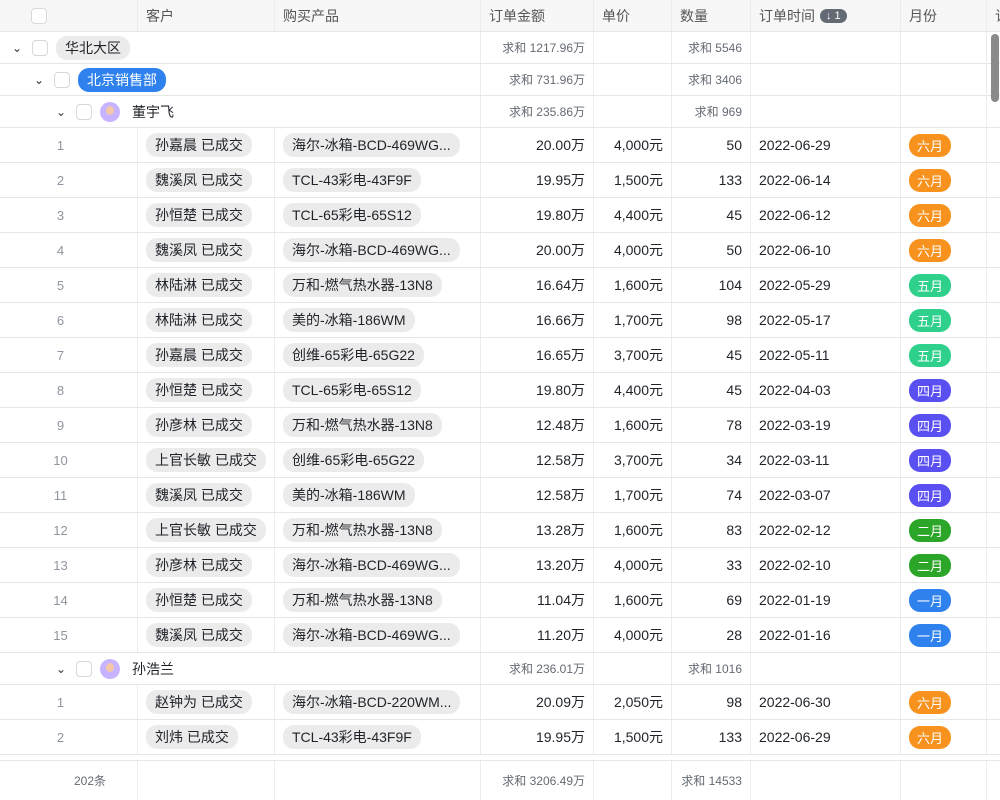 The image size is (1000, 800). What do you see at coordinates (69, 495) in the screenshot?
I see `row-number-cell: 11` at bounding box center [69, 495].